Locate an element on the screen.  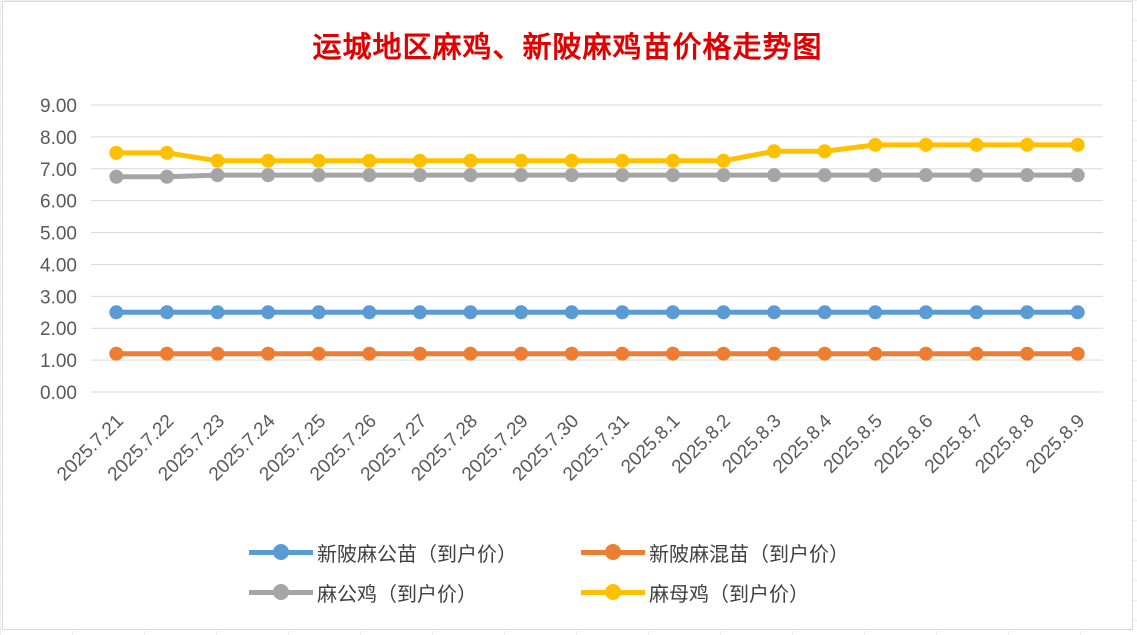
chart-title: 运城地区麻鸡、新陂麻鸡苗价格走势图 is located at coordinates (567, 47).